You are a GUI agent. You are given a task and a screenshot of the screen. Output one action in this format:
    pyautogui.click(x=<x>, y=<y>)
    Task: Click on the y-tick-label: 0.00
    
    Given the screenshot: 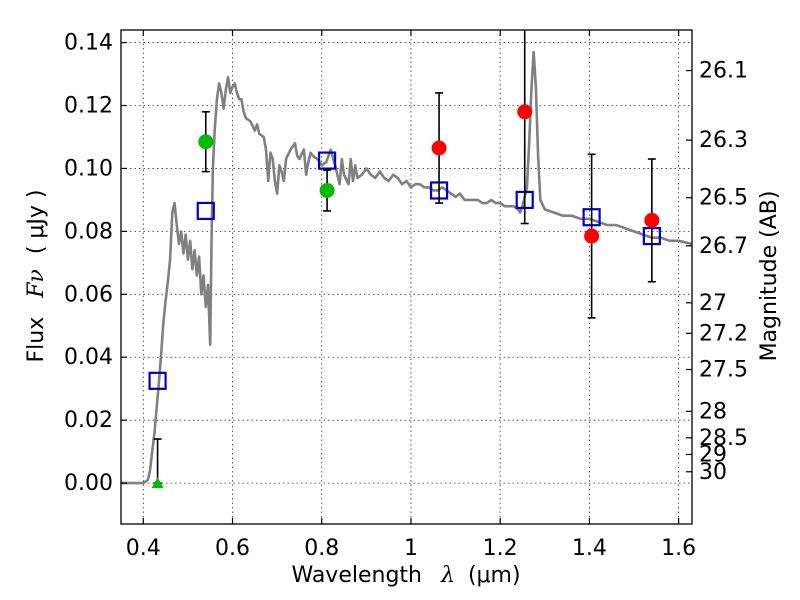 What is the action you would take?
    pyautogui.click(x=88, y=483)
    